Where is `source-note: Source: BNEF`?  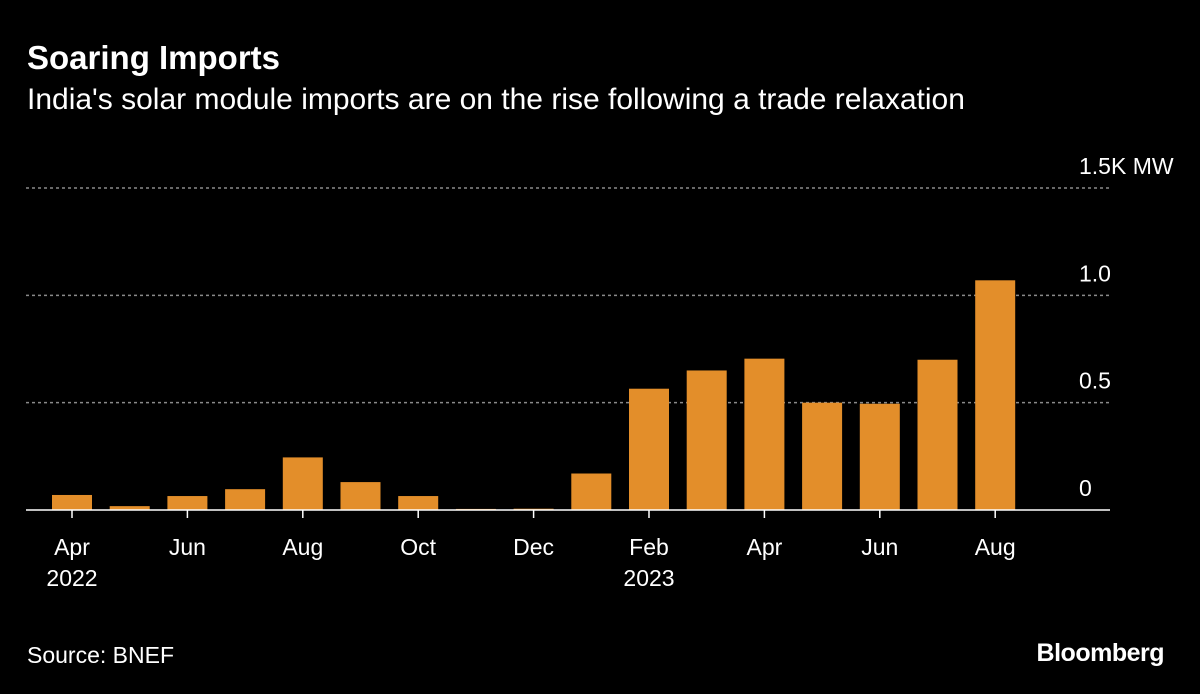
source-note: Source: BNEF is located at coordinates (100, 655).